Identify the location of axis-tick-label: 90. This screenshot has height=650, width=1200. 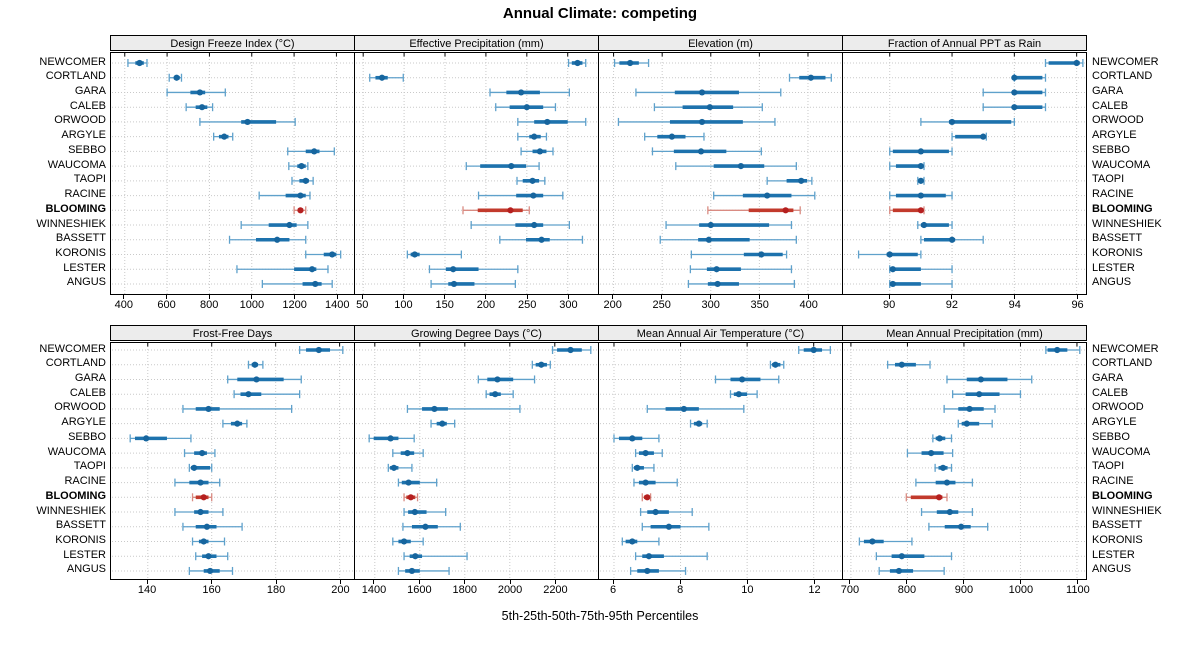
(889, 305).